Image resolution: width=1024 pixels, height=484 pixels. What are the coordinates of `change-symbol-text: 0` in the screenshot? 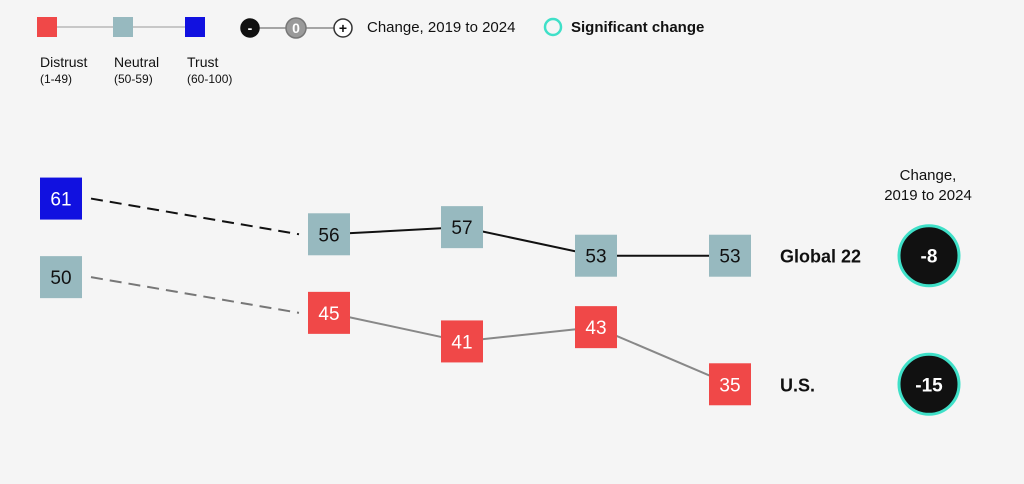 It's located at (296, 28).